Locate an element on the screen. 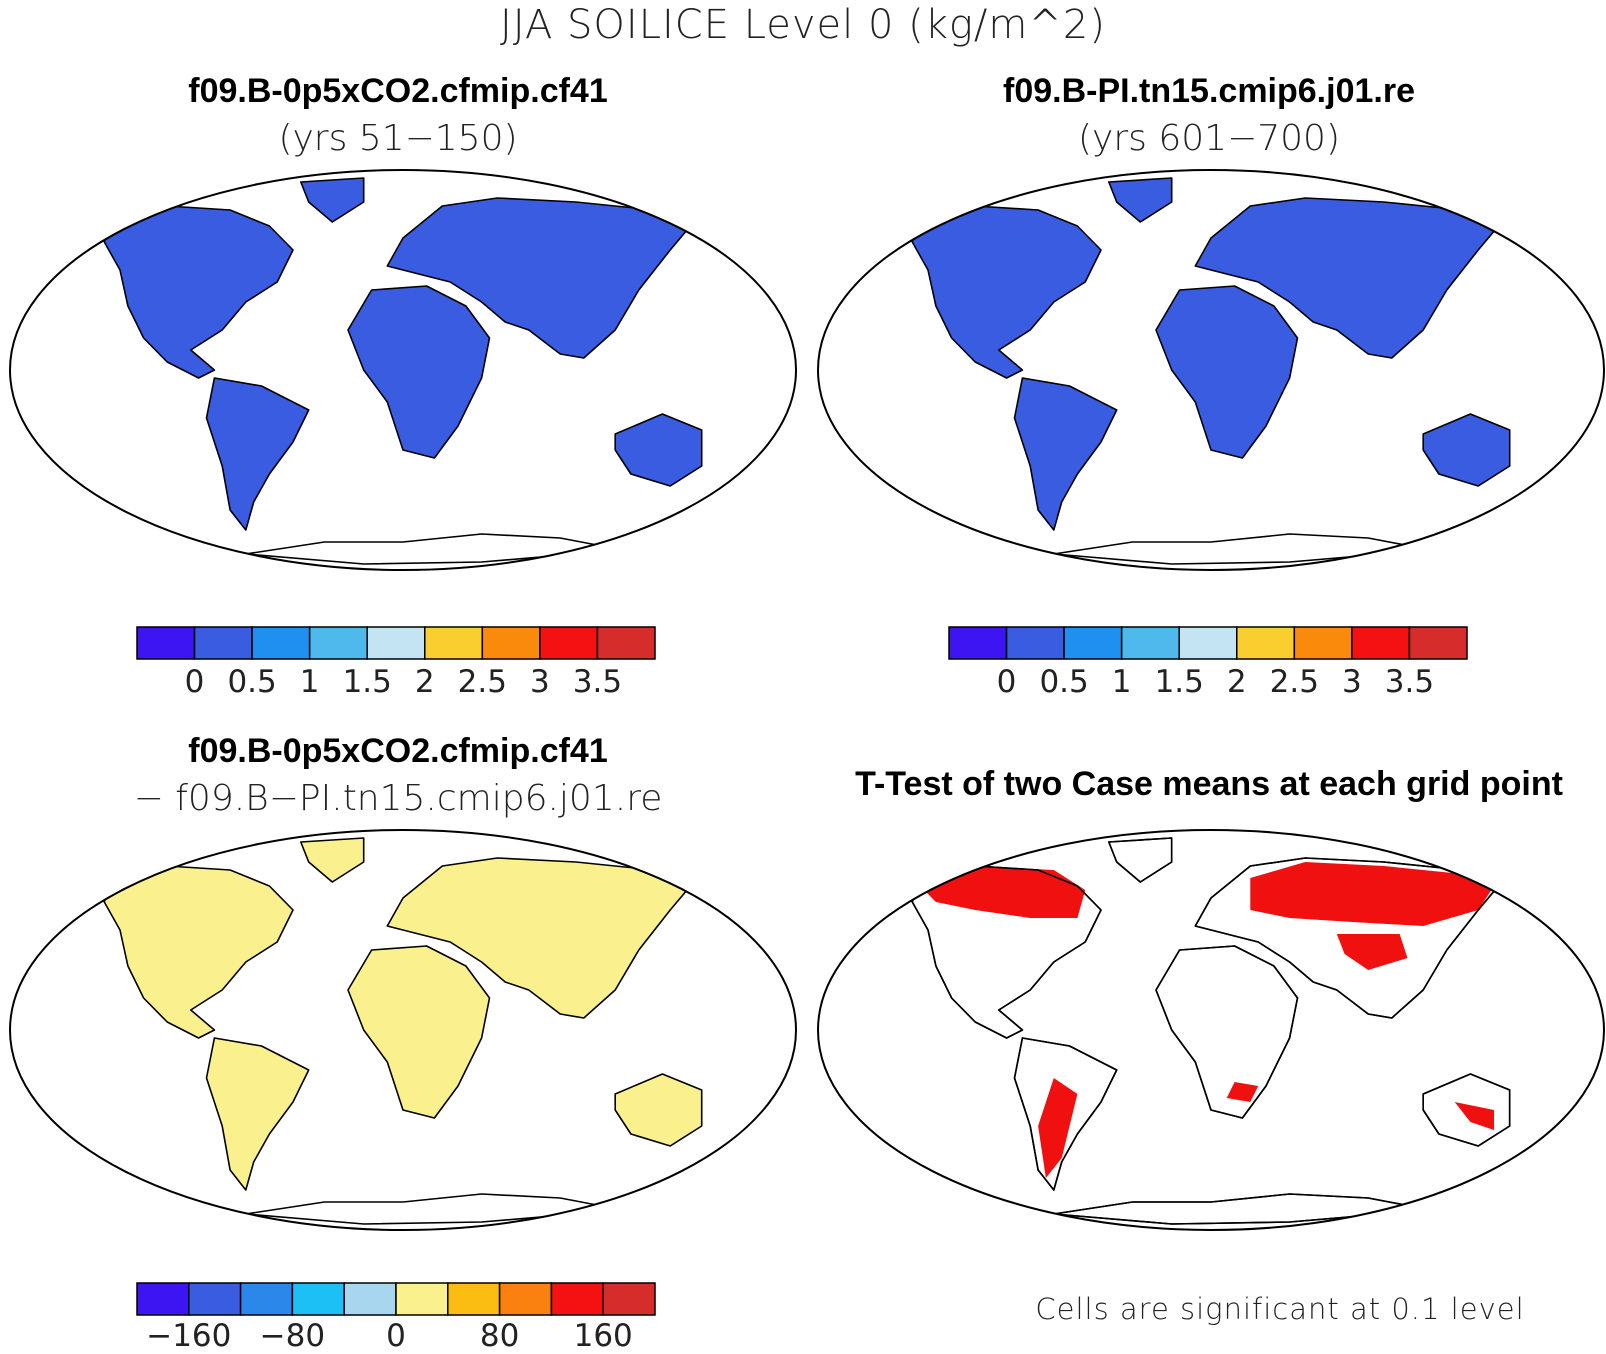  panel-3-title: f09.B-0p5xCO2.cfmip.cf41 is located at coordinates (398, 751).